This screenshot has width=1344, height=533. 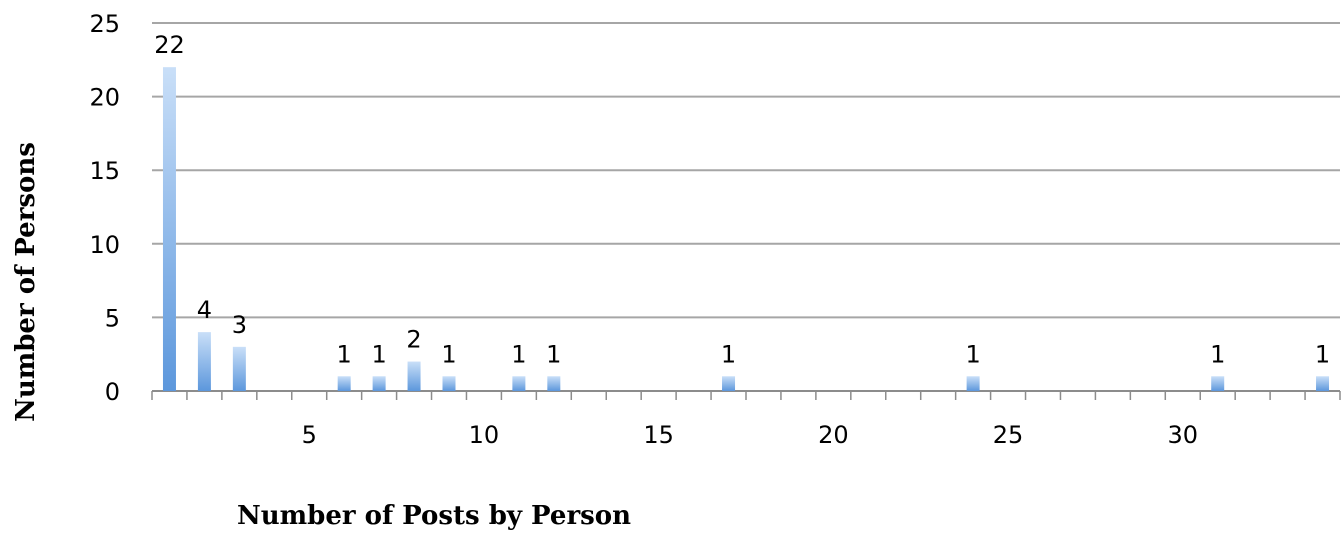 I want to click on x-tick-label: 25, so click(x=1008, y=435).